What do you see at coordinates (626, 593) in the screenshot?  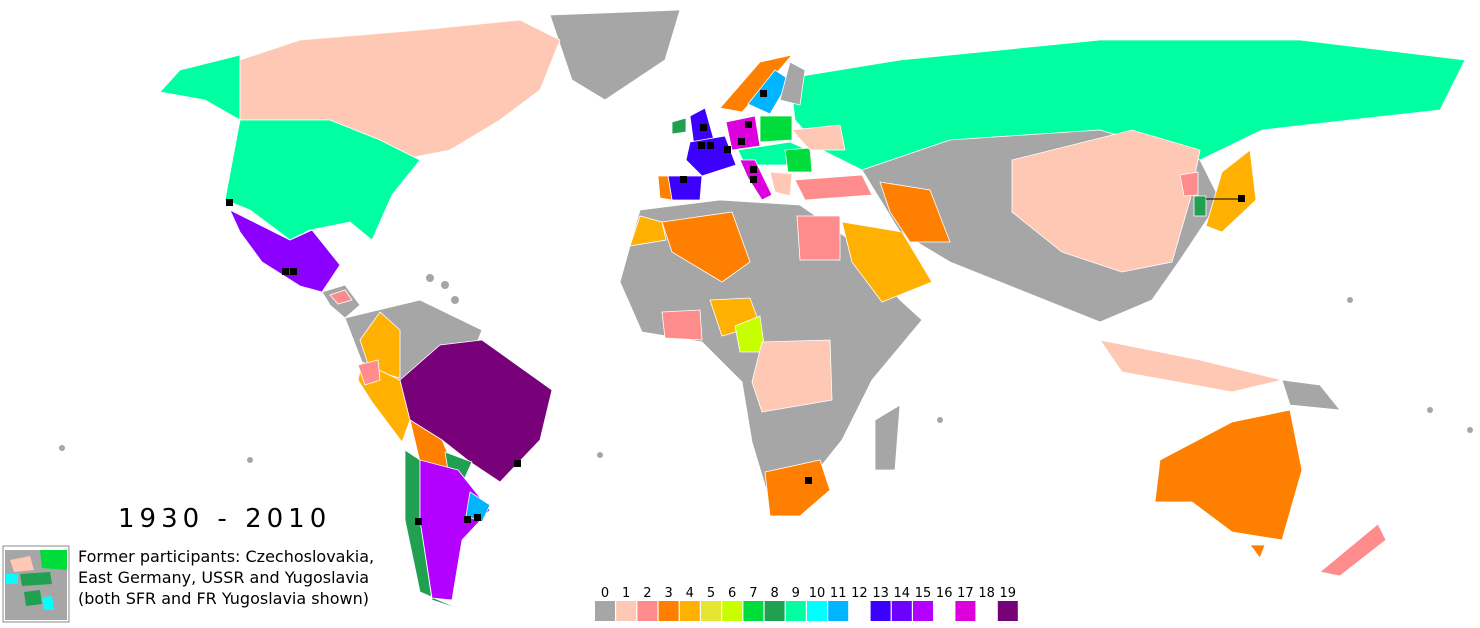 I see `legend-label: 1` at bounding box center [626, 593].